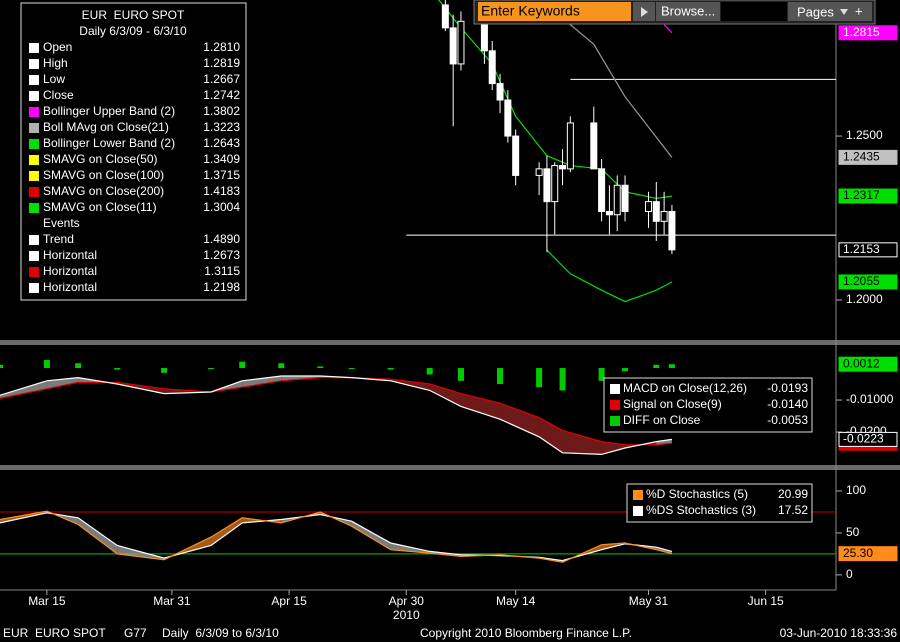 The height and width of the screenshot is (642, 900). I want to click on legend-value: 1.2673, so click(221, 255).